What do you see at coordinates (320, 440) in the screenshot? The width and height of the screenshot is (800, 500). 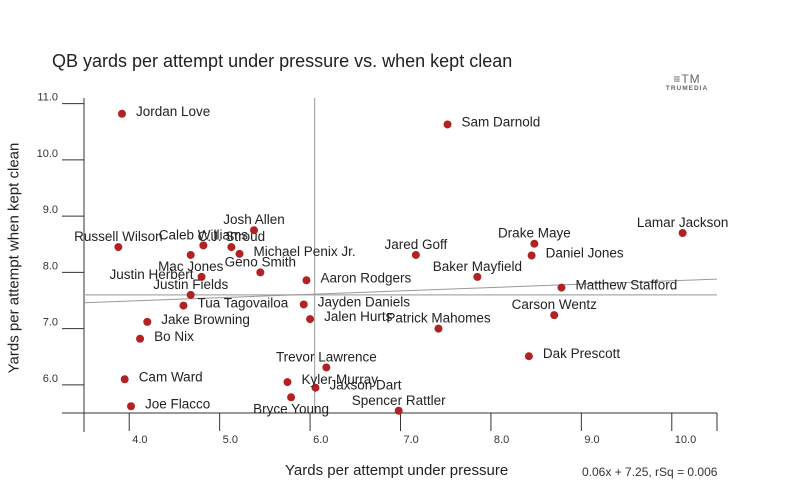 I see `x-tick-label: 6.0` at bounding box center [320, 440].